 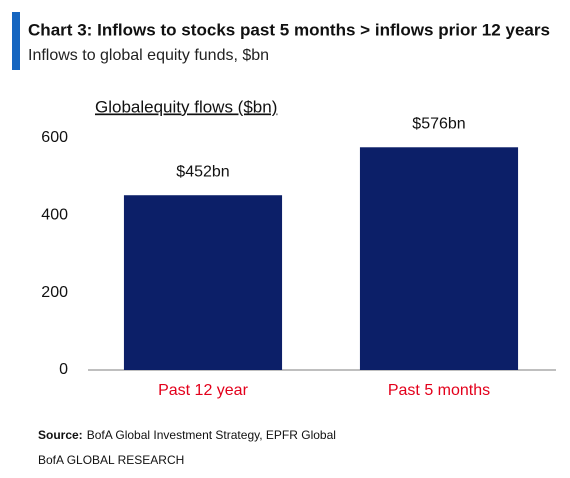 What do you see at coordinates (438, 123) in the screenshot?
I see `value-label: $576bn` at bounding box center [438, 123].